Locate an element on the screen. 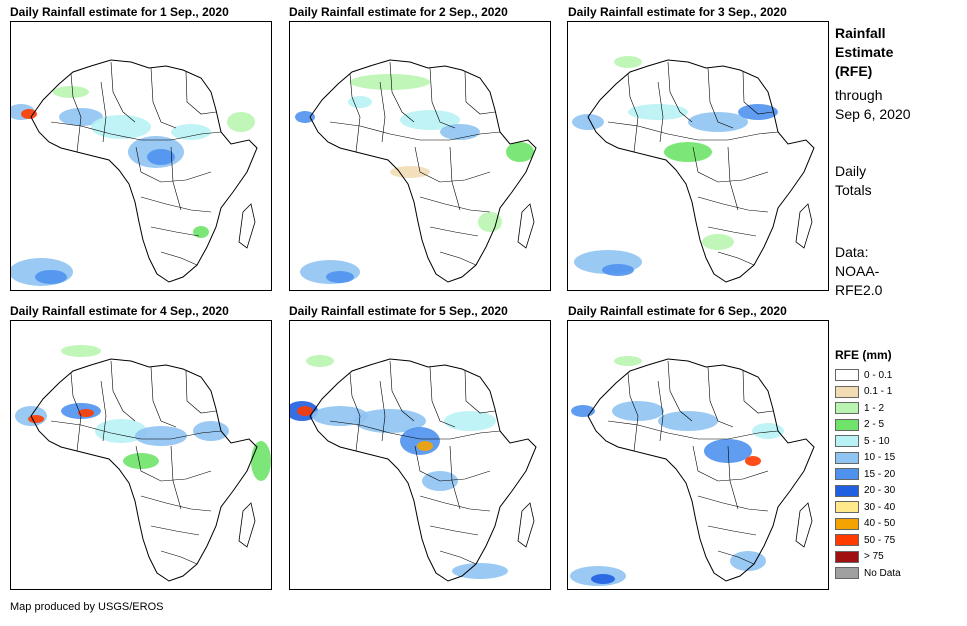 The width and height of the screenshot is (967, 626). panel-title-2: Daily Rainfall estimate for 2 Sep., 2020 is located at coordinates (398, 12).